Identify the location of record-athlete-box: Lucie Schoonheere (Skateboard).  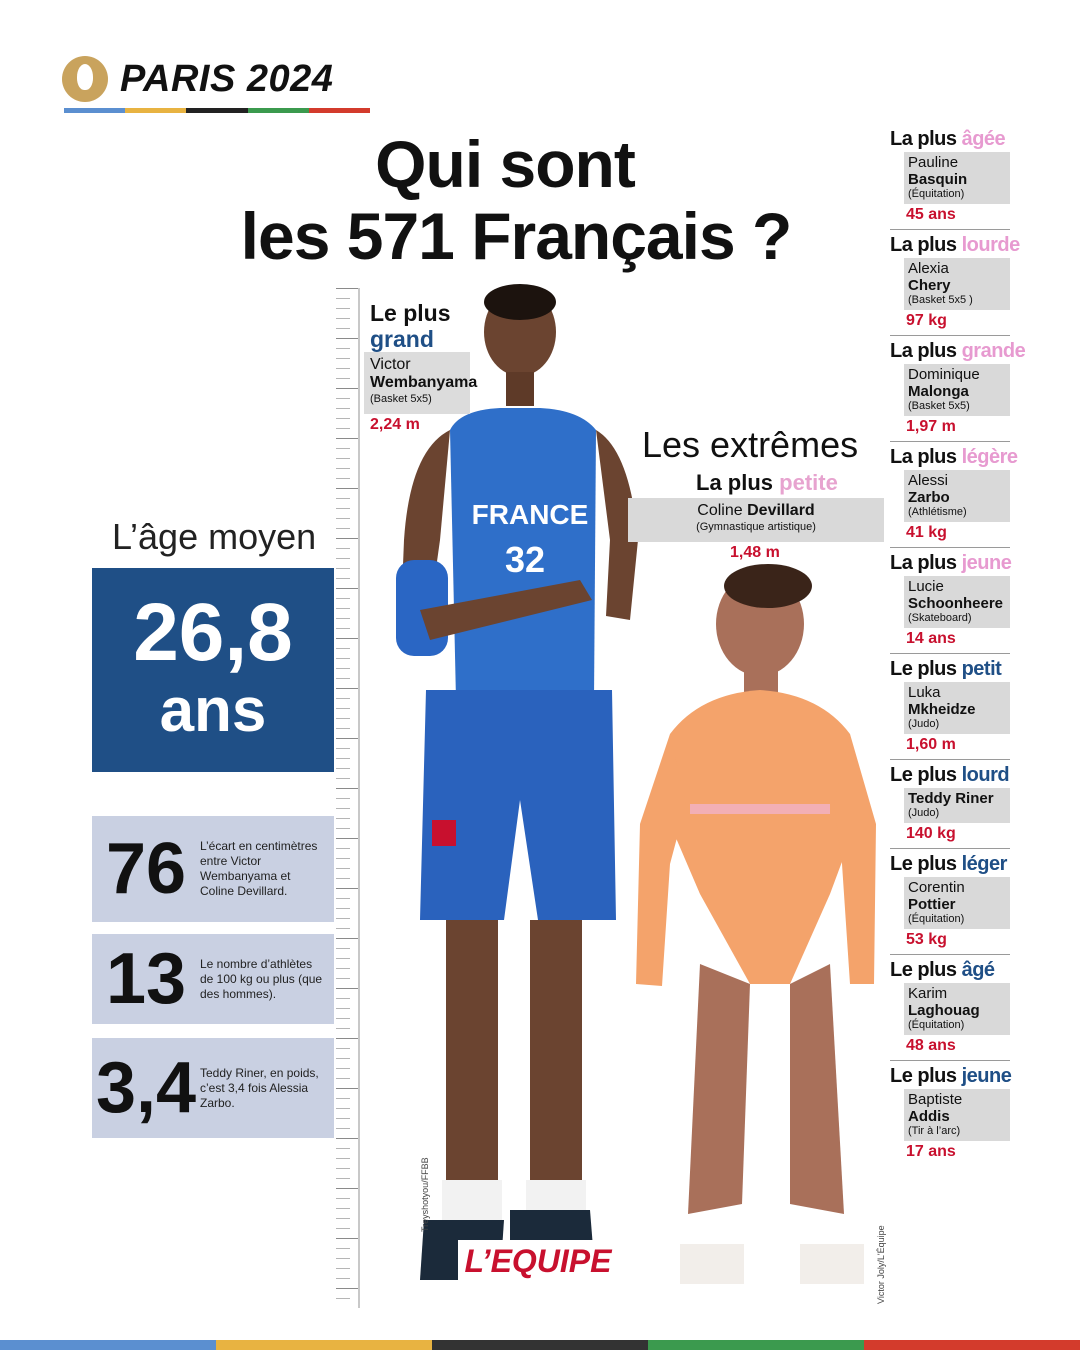
(957, 602).